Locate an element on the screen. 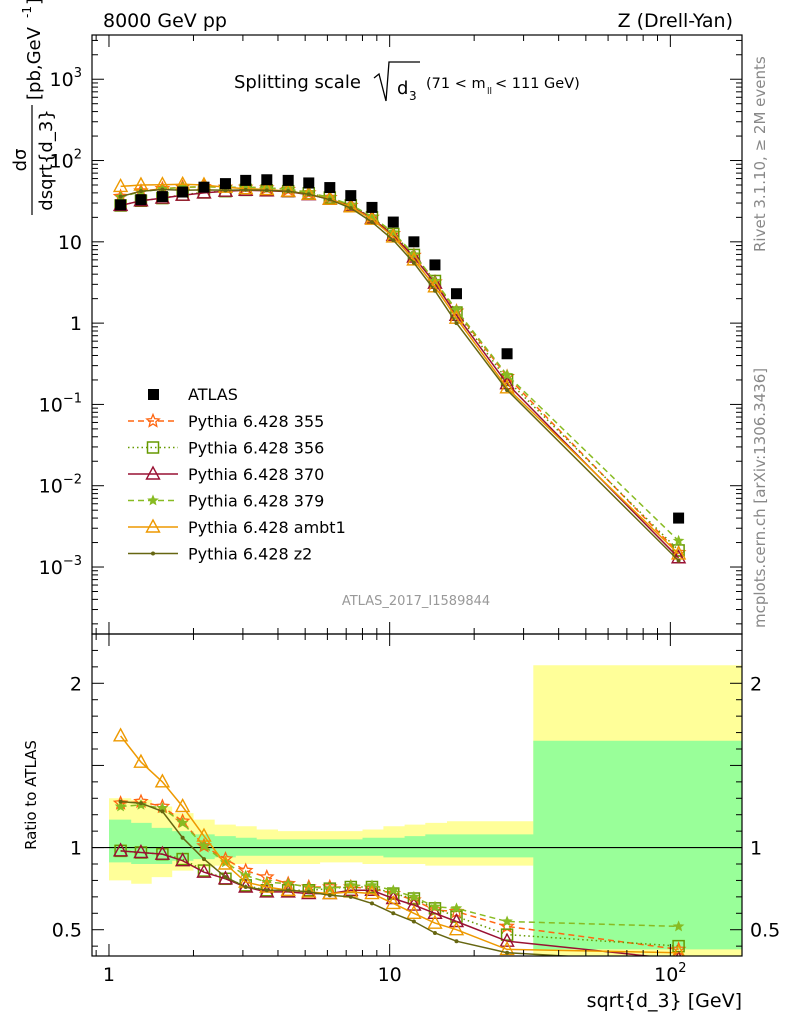  rivet-version-label: Rivet 3.1.10, ≥ 2M events is located at coordinates (760, 154).